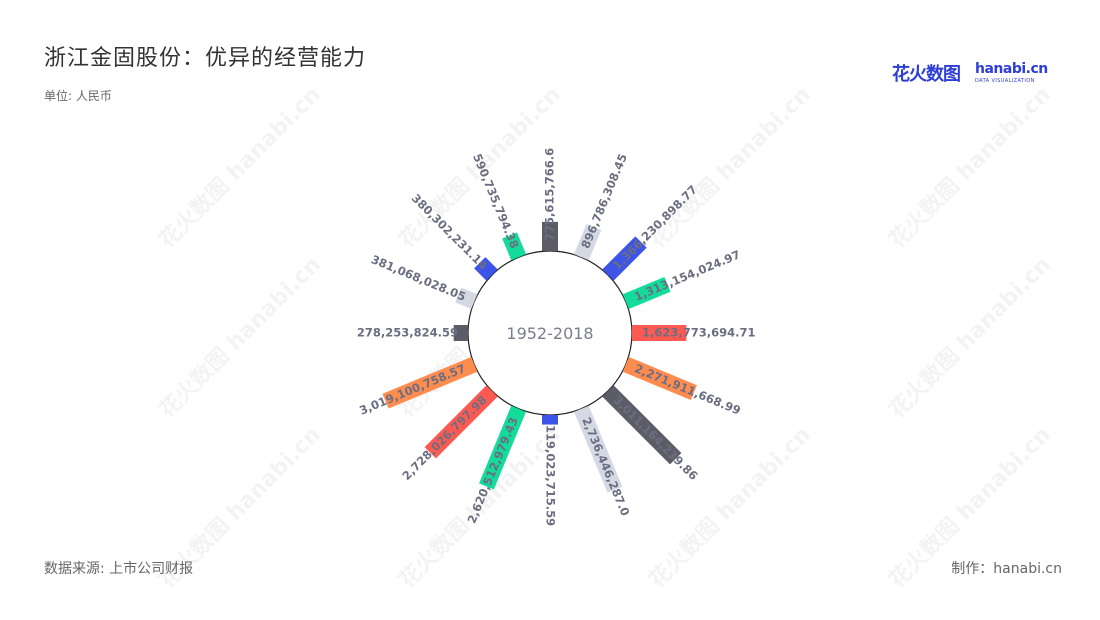  What do you see at coordinates (1006, 569) in the screenshot?
I see `chart-maker: 制作：hanabi.cn` at bounding box center [1006, 569].